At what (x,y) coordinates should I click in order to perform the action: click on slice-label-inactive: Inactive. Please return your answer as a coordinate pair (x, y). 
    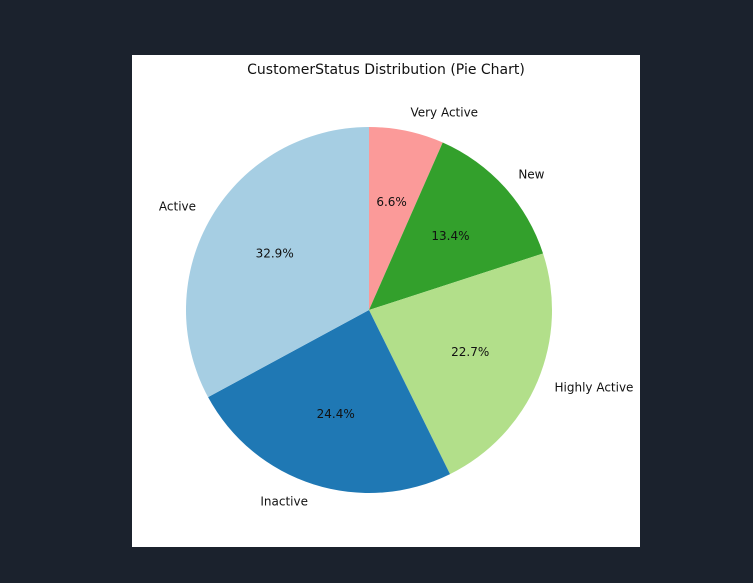
    Looking at the image, I should click on (284, 501).